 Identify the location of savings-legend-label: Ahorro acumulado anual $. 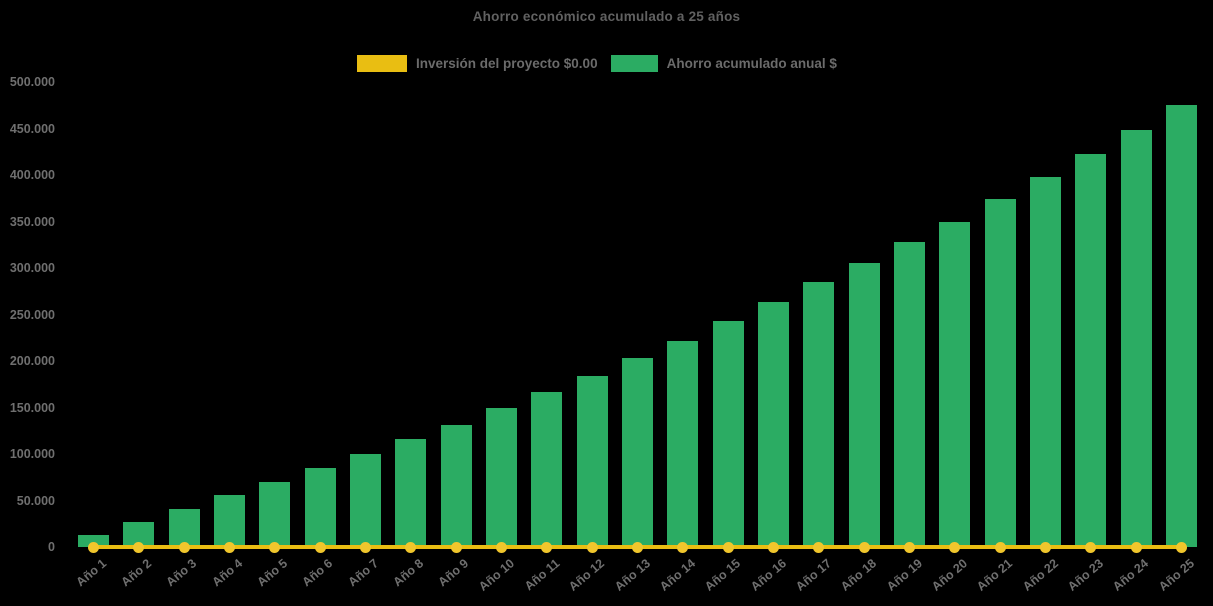
(751, 63).